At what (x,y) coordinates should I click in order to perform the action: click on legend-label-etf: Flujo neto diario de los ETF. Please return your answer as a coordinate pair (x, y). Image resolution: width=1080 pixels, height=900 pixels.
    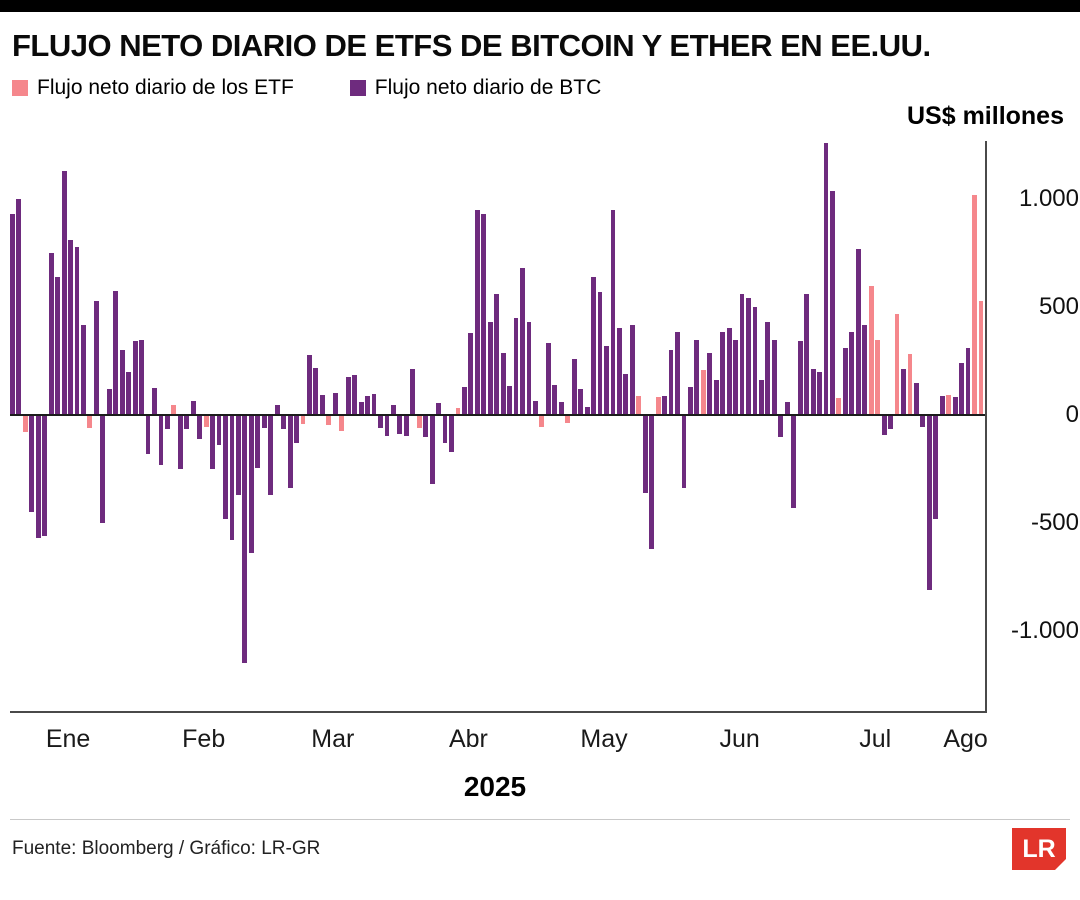
    Looking at the image, I should click on (165, 87).